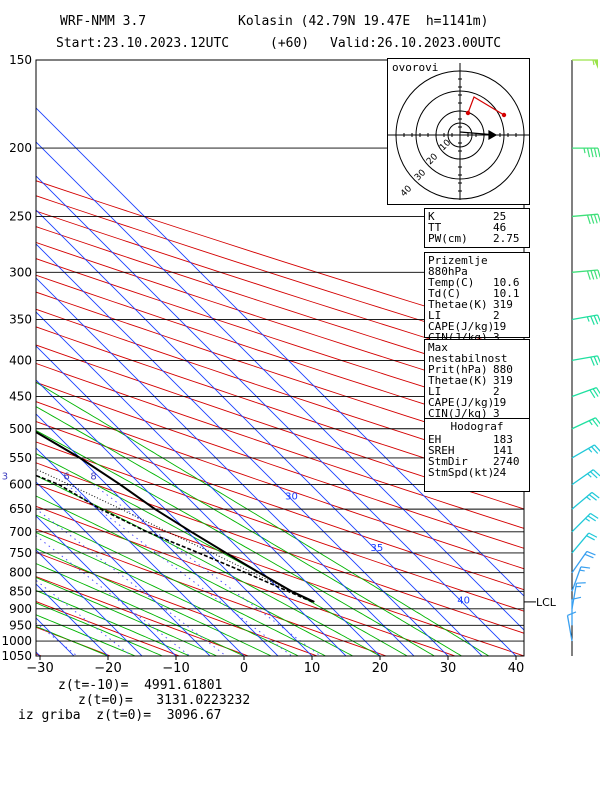  I want to click on pressure-tick-label: 150, so click(20, 60).